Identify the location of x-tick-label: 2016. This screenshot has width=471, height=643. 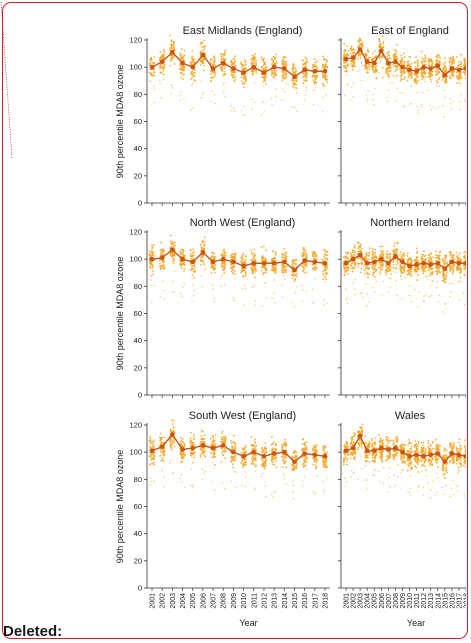
(305, 601).